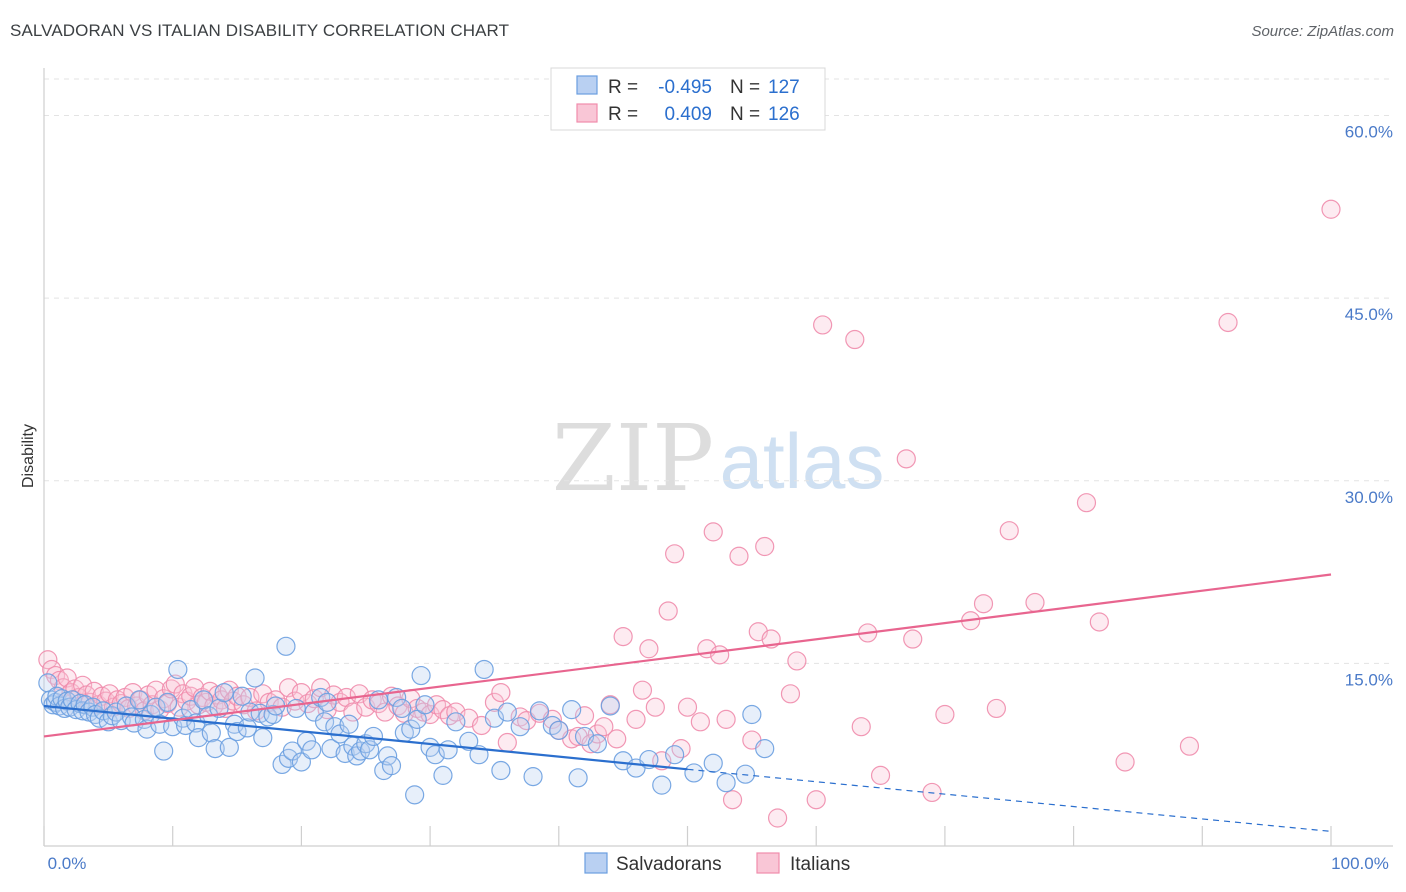 This screenshot has height=892, width=1406. Describe the element at coordinates (820, 864) in the screenshot. I see `bottom-legend-label-italians: Italians` at that location.